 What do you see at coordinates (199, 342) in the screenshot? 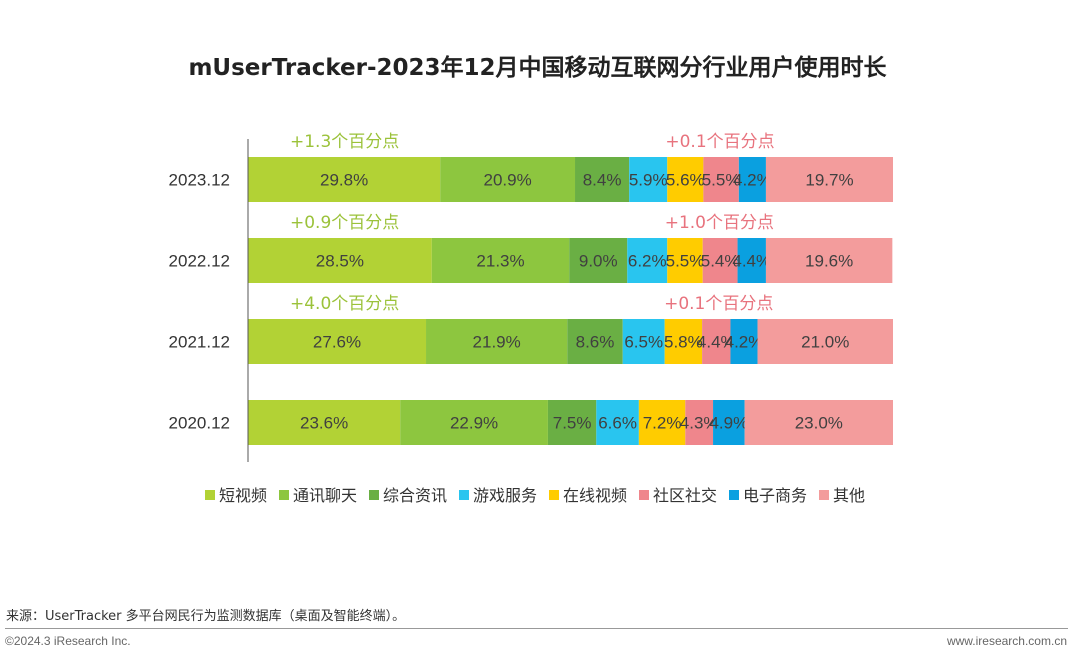
I see `y-tick-label: 2021.12` at bounding box center [199, 342].